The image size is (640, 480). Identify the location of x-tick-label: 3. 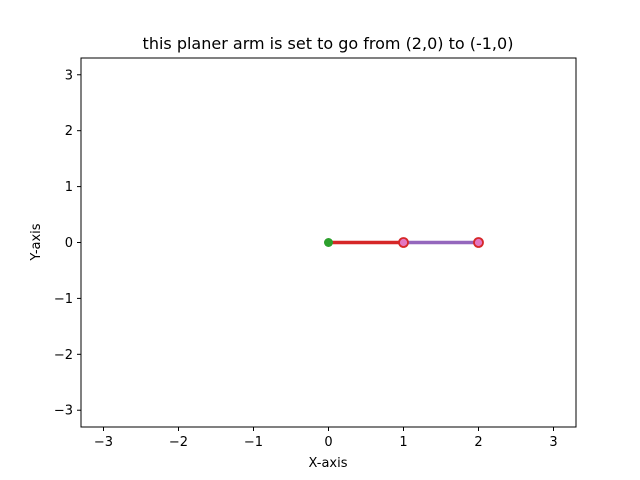
(553, 442).